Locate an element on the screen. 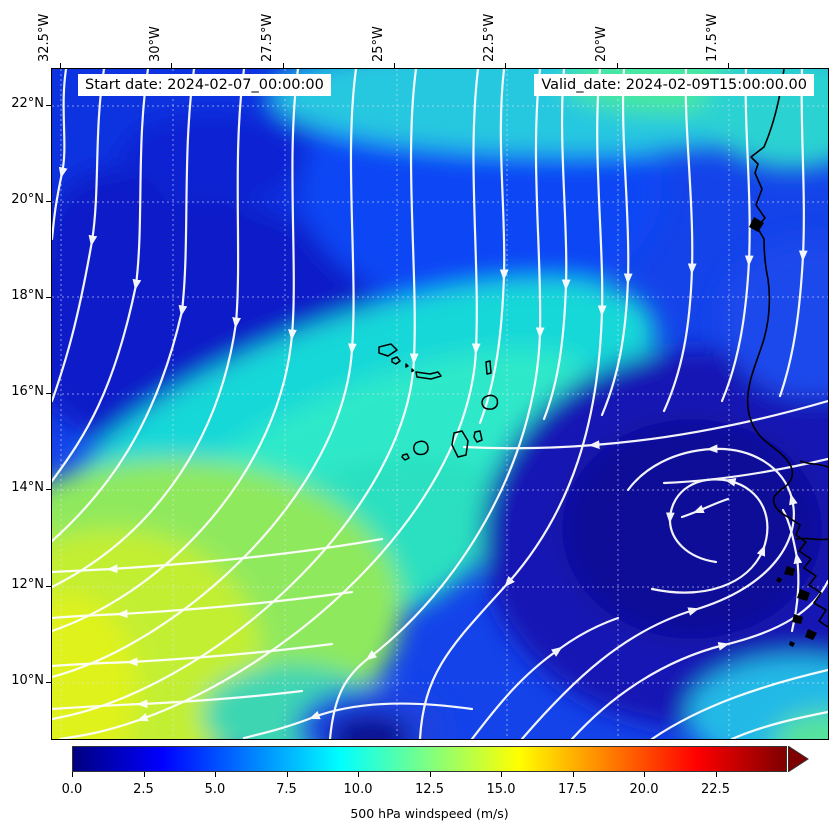 The image size is (837, 836). colorbar-tick-label: 0.0 is located at coordinates (72, 789).